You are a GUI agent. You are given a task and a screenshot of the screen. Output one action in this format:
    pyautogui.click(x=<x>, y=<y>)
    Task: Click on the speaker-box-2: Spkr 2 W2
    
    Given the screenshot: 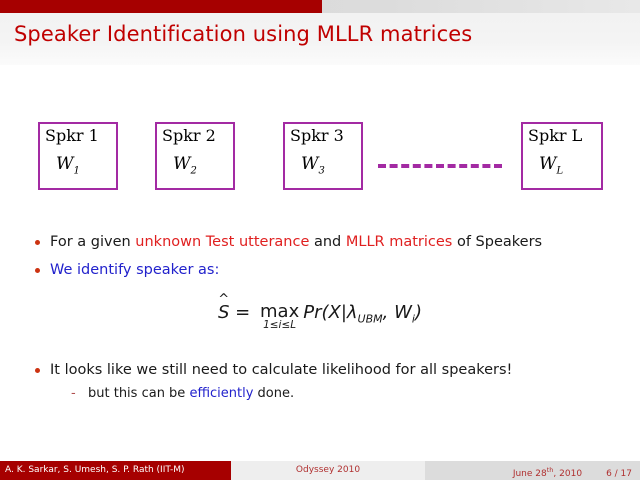 What is the action you would take?
    pyautogui.click(x=195, y=156)
    